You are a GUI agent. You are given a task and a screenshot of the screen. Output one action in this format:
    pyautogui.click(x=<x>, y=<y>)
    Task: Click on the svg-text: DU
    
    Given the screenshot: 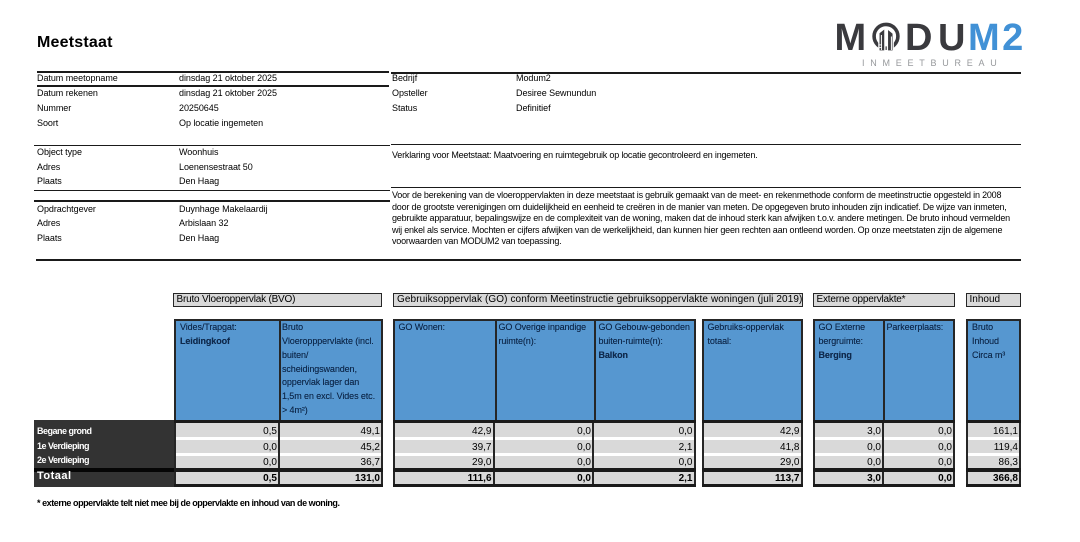 What is the action you would take?
    pyautogui.click(x=938, y=38)
    